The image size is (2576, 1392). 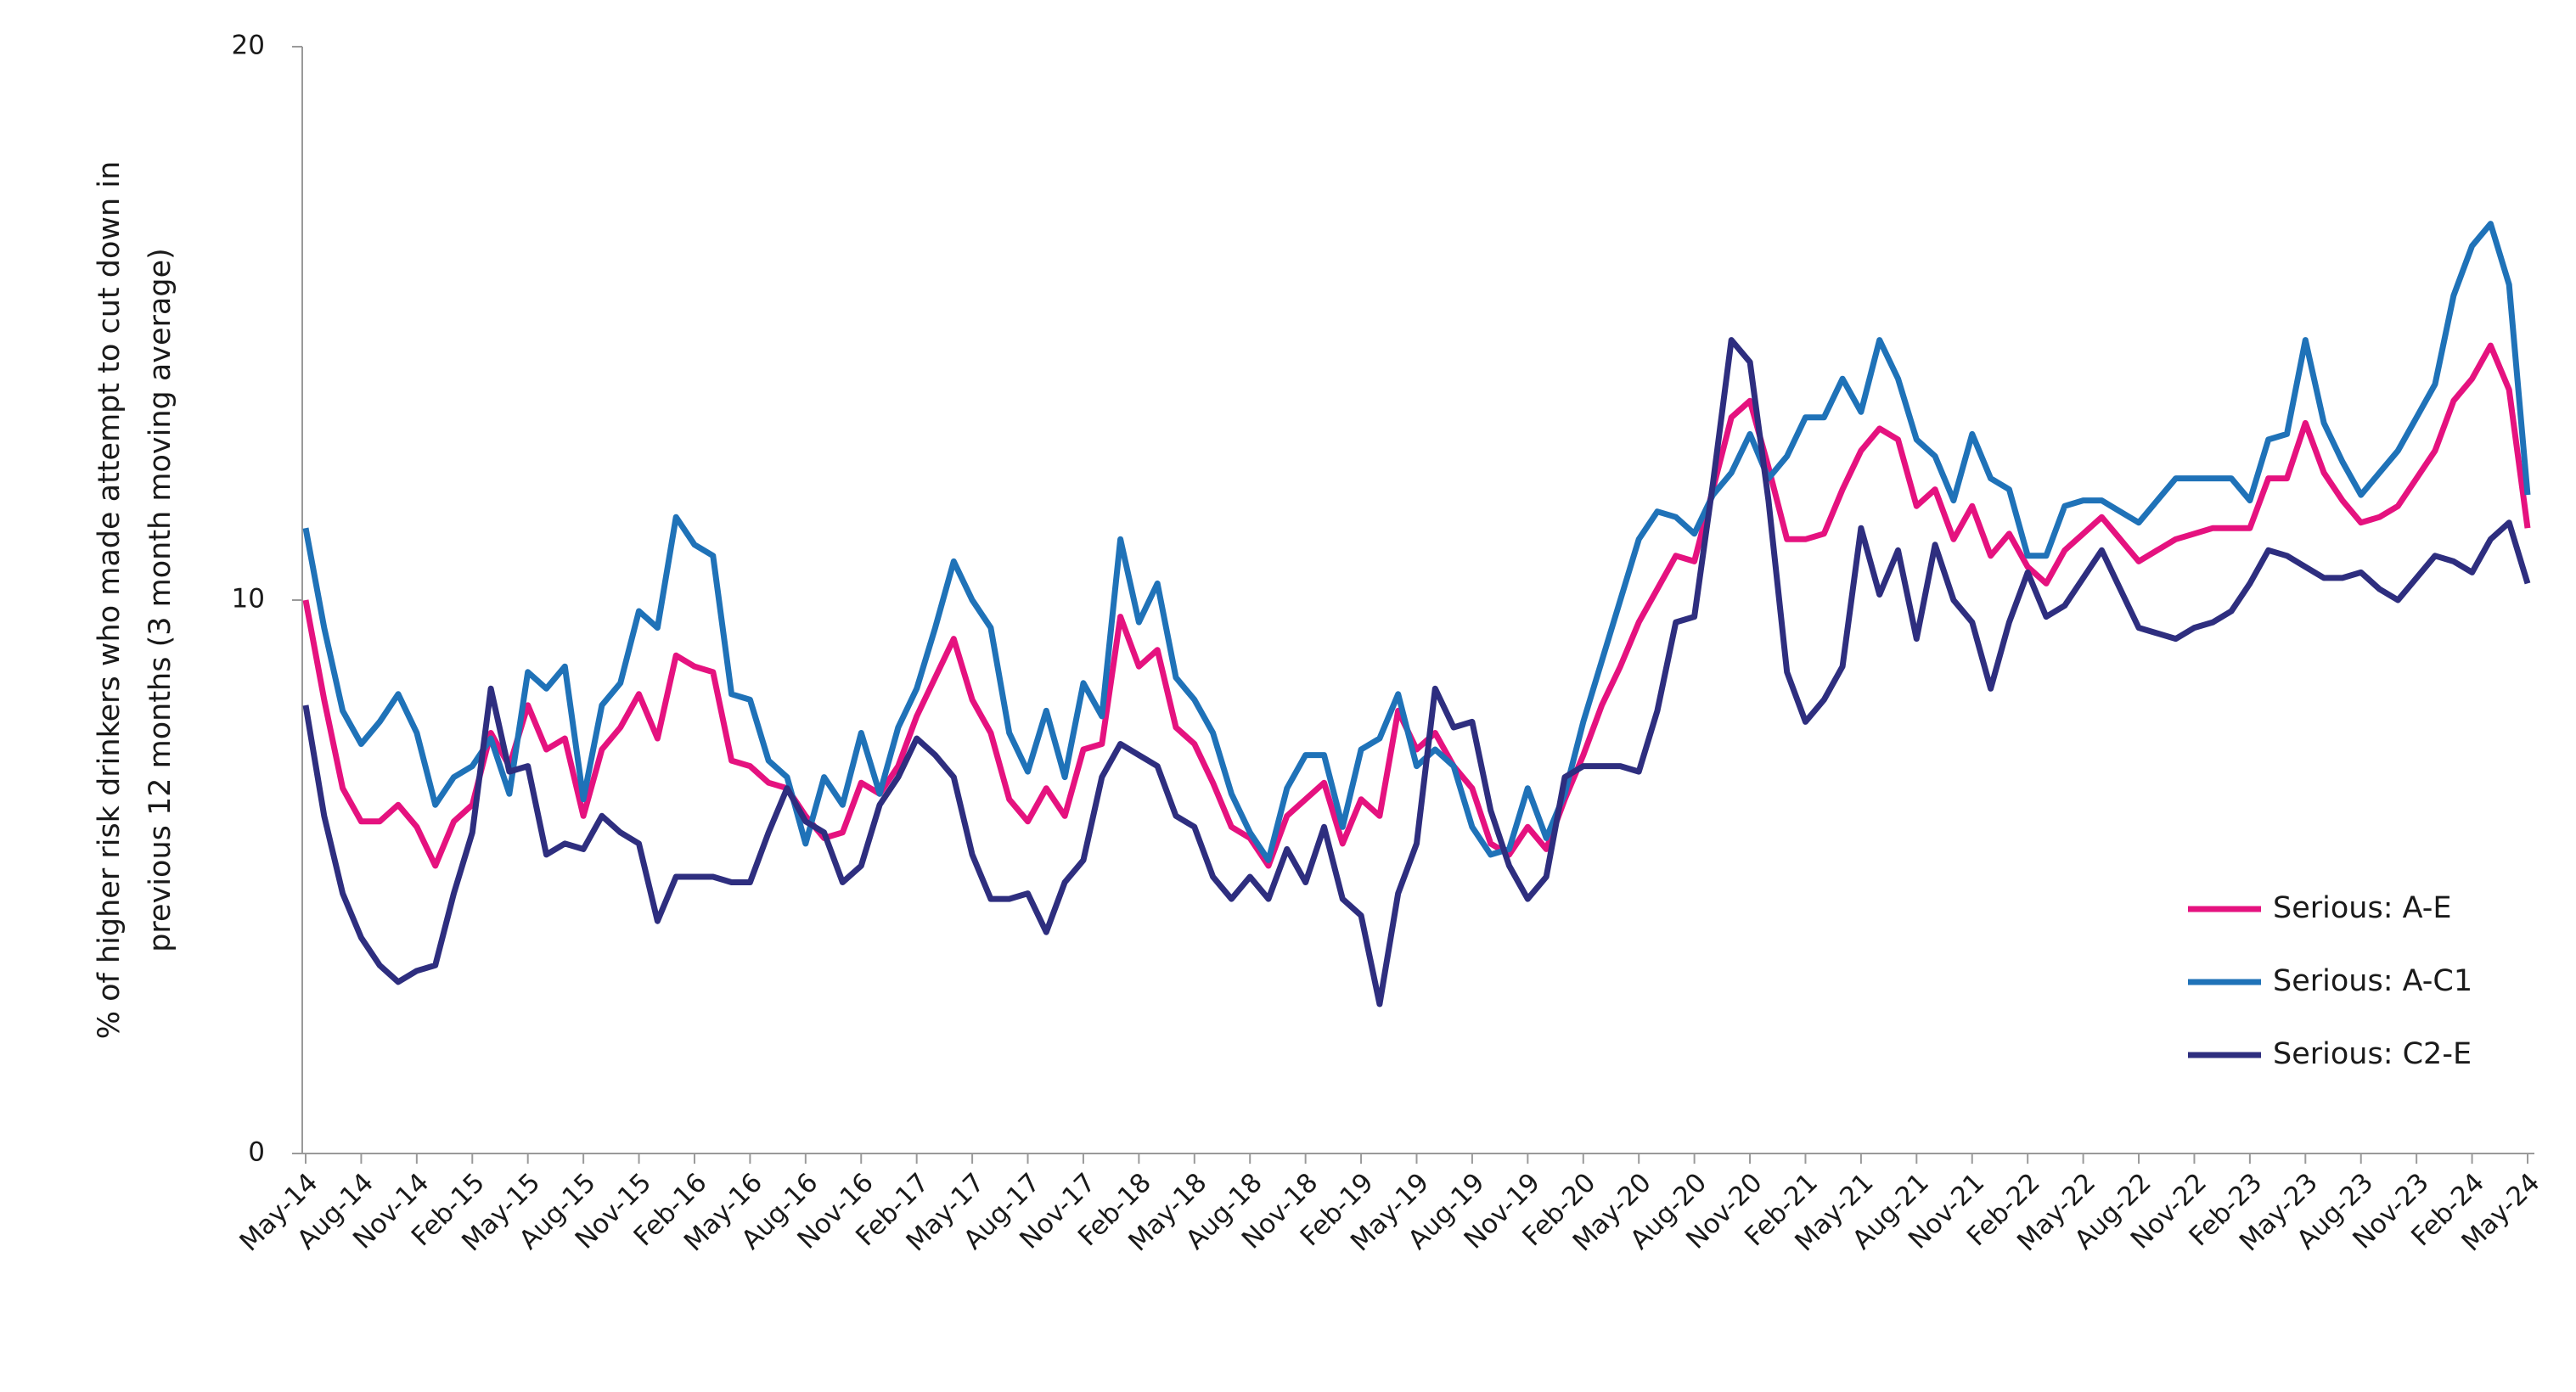 I want to click on legend-label: Serious: A-E, so click(x=2362, y=908).